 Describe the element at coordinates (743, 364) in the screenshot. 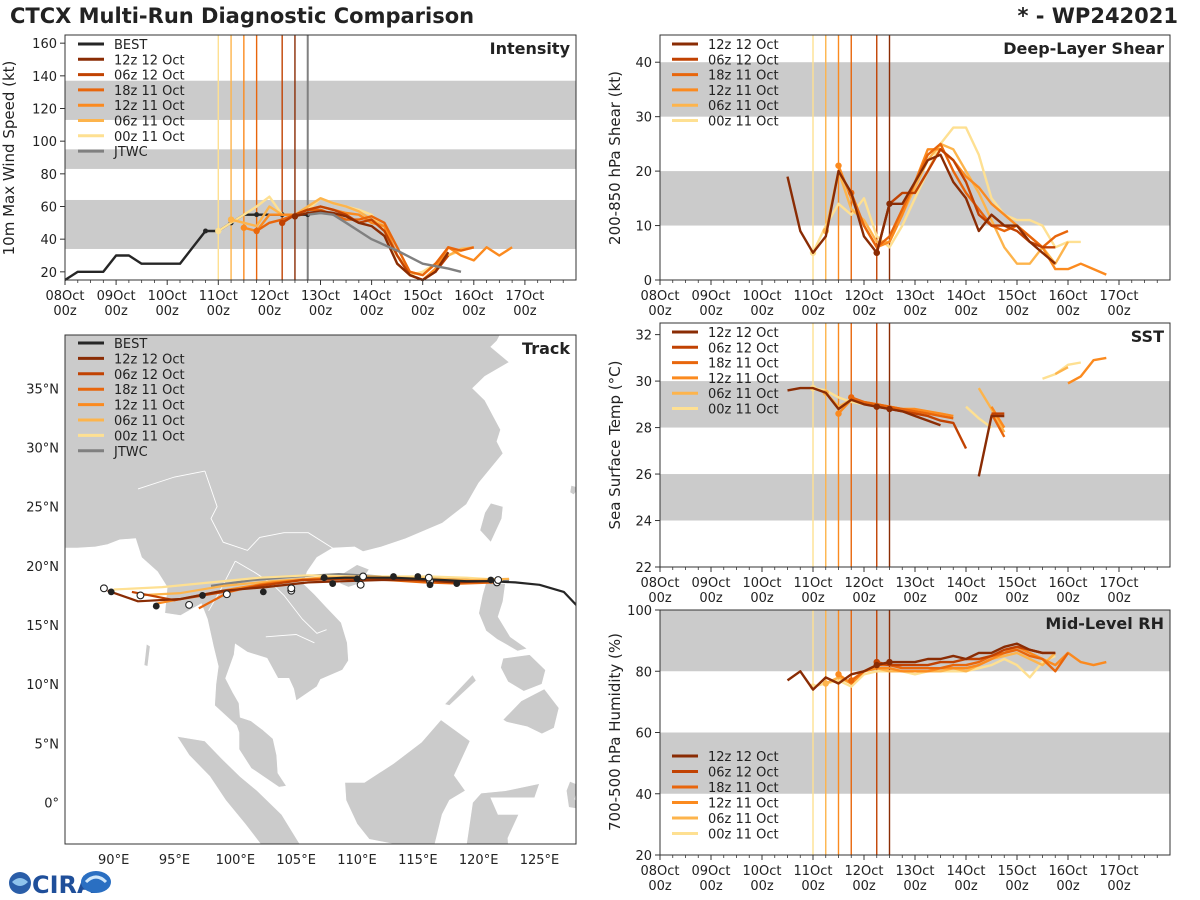

I see `sst-legend-label-18z-11-oct: 18z 11 Oct` at that location.